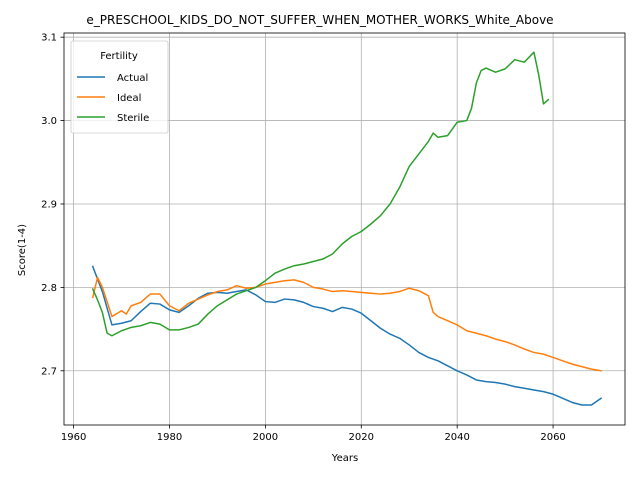 Image resolution: width=640 pixels, height=480 pixels. Describe the element at coordinates (49, 288) in the screenshot. I see `y-tick-label: 2.8` at that location.